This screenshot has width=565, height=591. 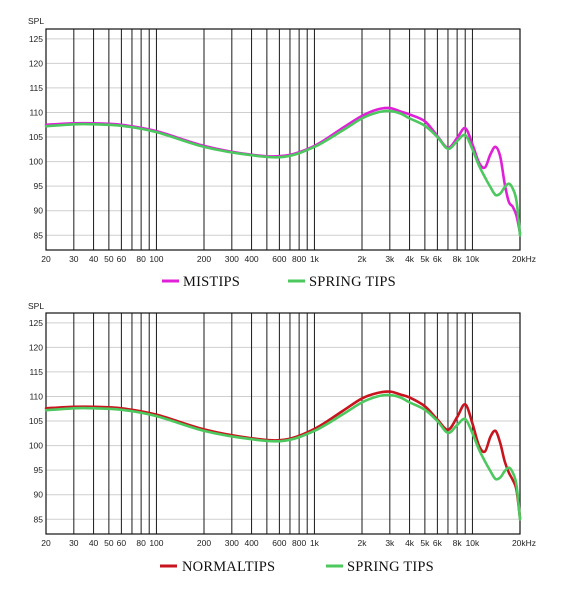 What do you see at coordinates (211, 282) in the screenshot?
I see `legend-label: MISTIPS` at bounding box center [211, 282].